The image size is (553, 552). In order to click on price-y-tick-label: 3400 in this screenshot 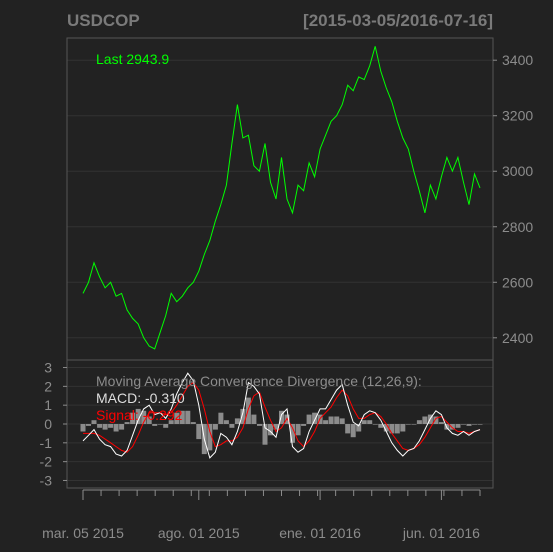, I will do `click(517, 60)`.